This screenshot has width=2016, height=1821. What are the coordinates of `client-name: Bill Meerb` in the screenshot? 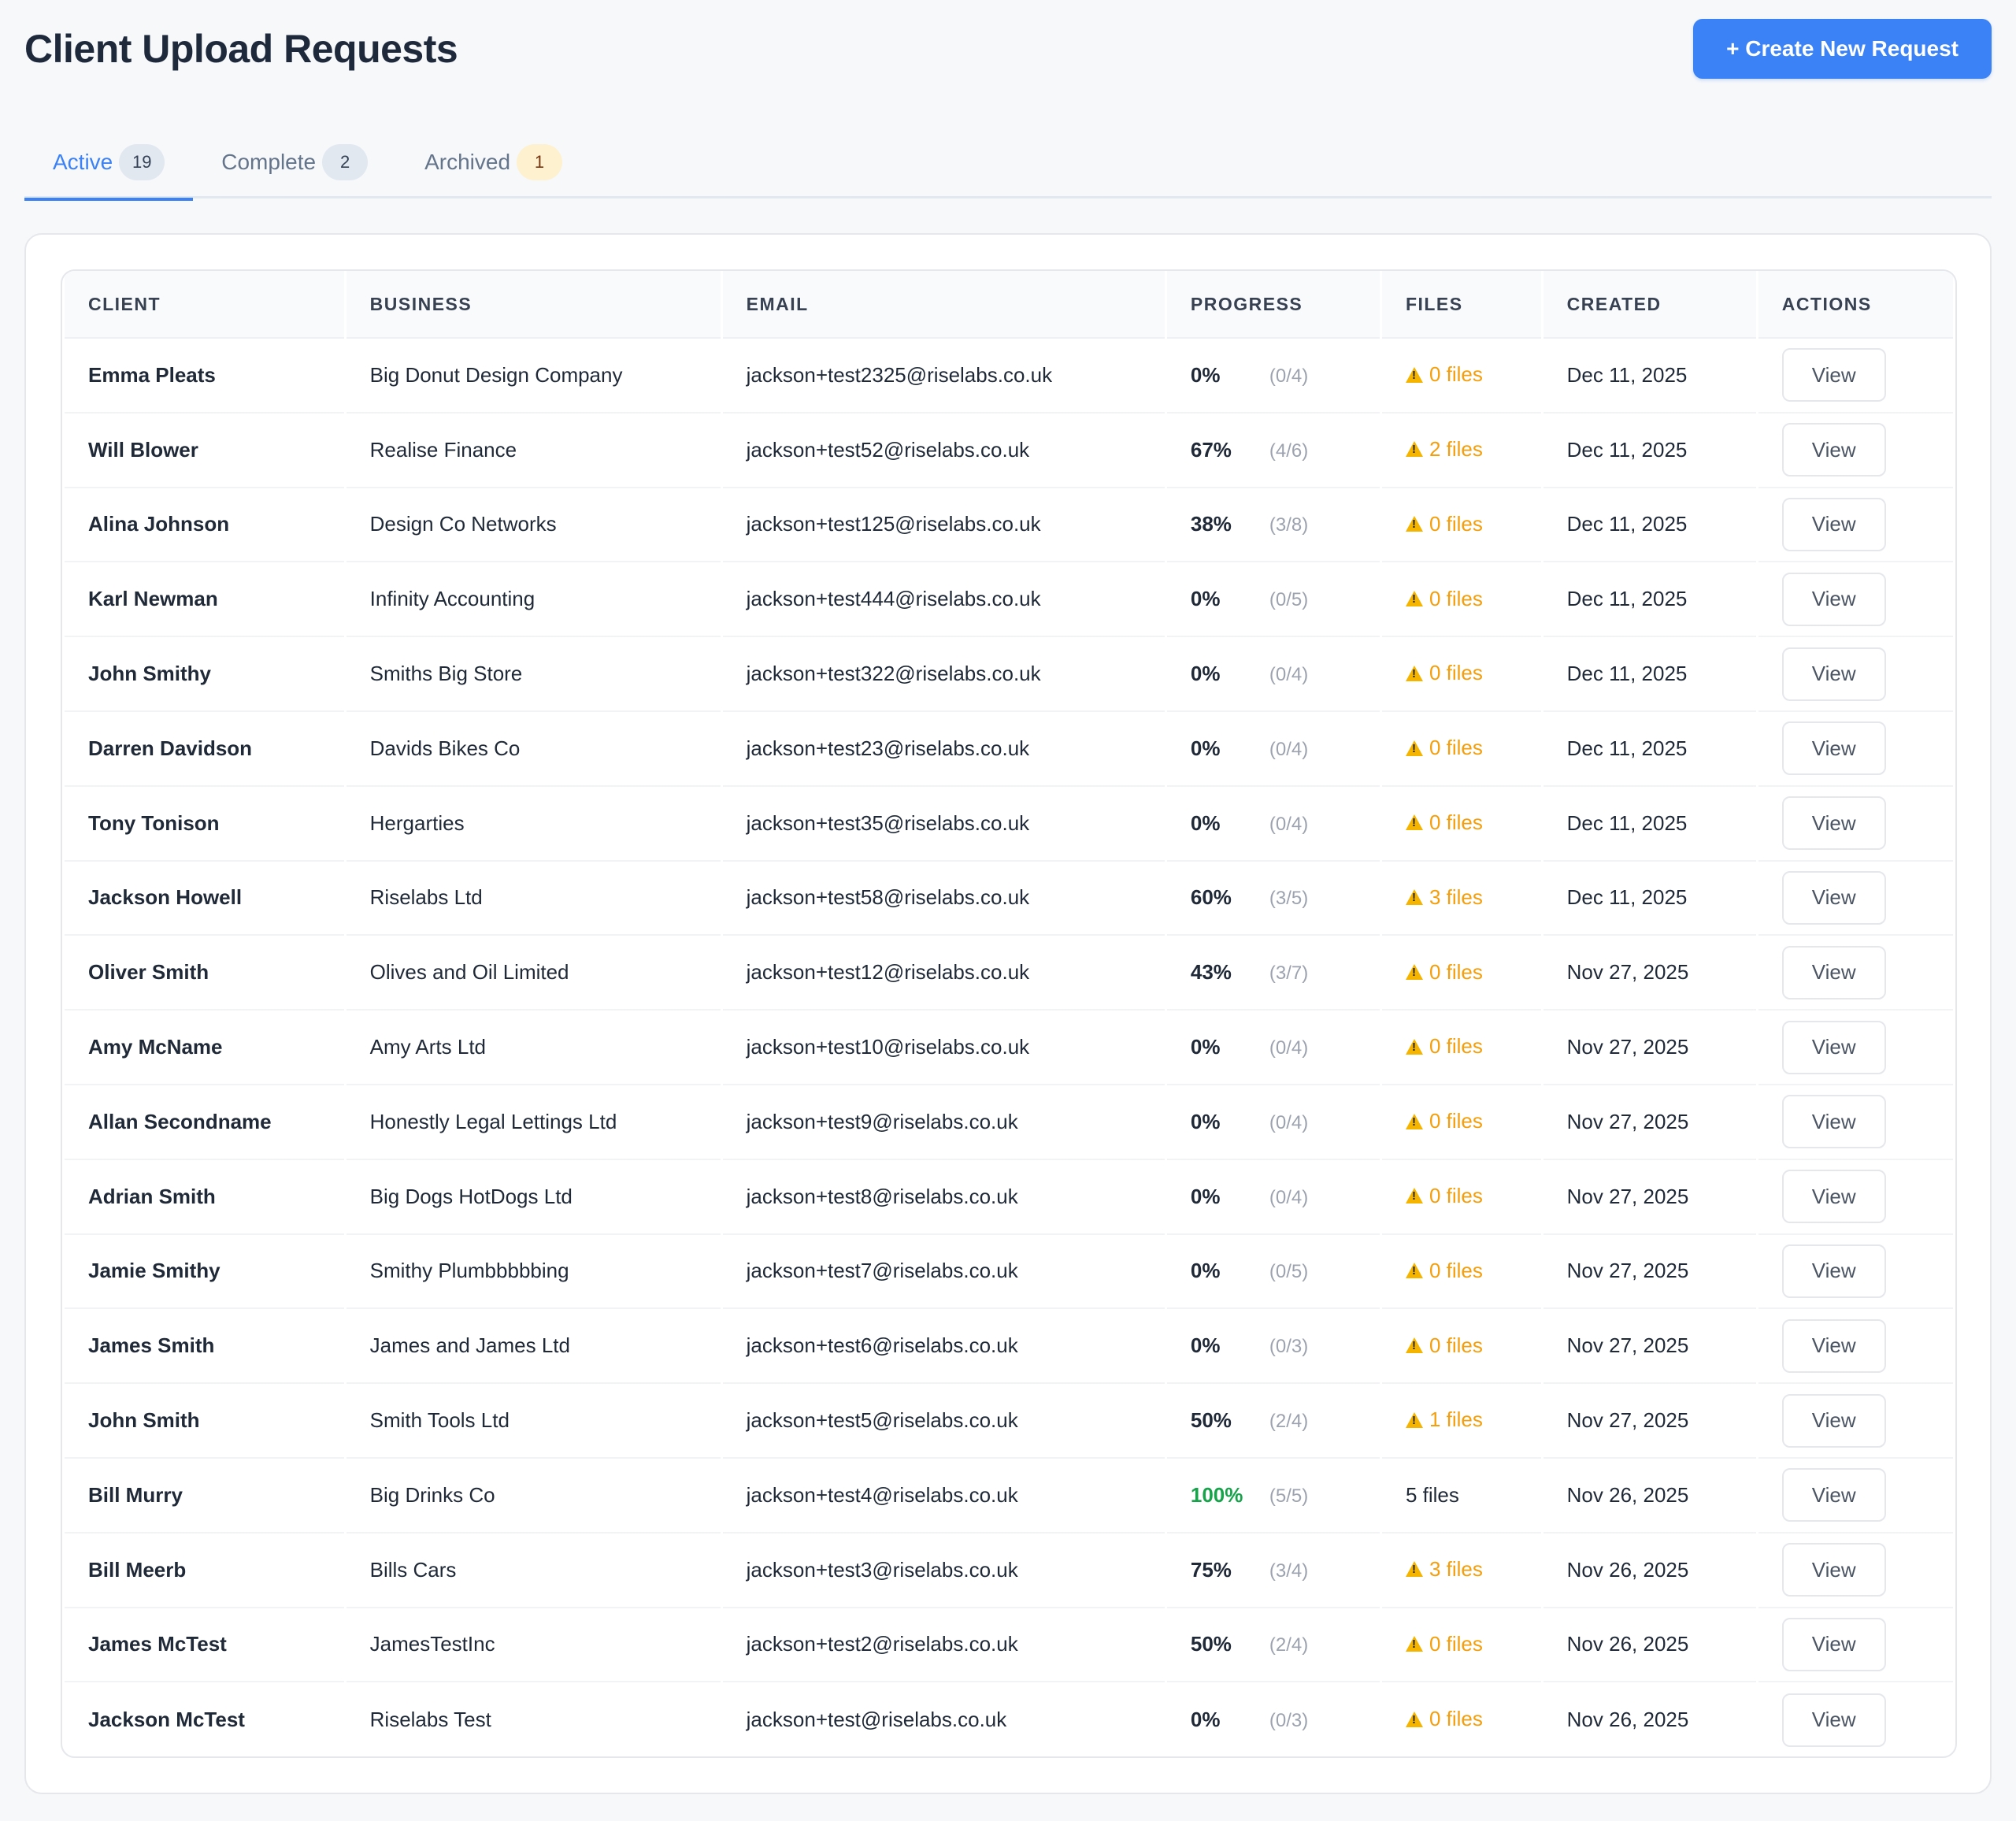 It's located at (204, 1571).